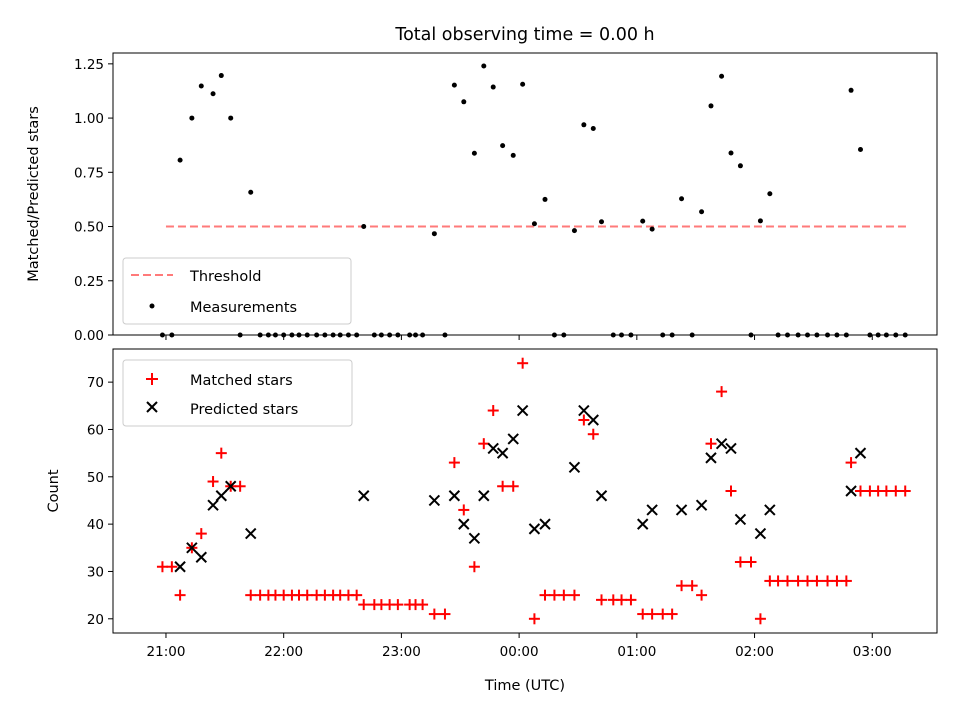 The image size is (960, 720). What do you see at coordinates (524, 686) in the screenshot?
I see `x-axis-label: Time (UTC)` at bounding box center [524, 686].